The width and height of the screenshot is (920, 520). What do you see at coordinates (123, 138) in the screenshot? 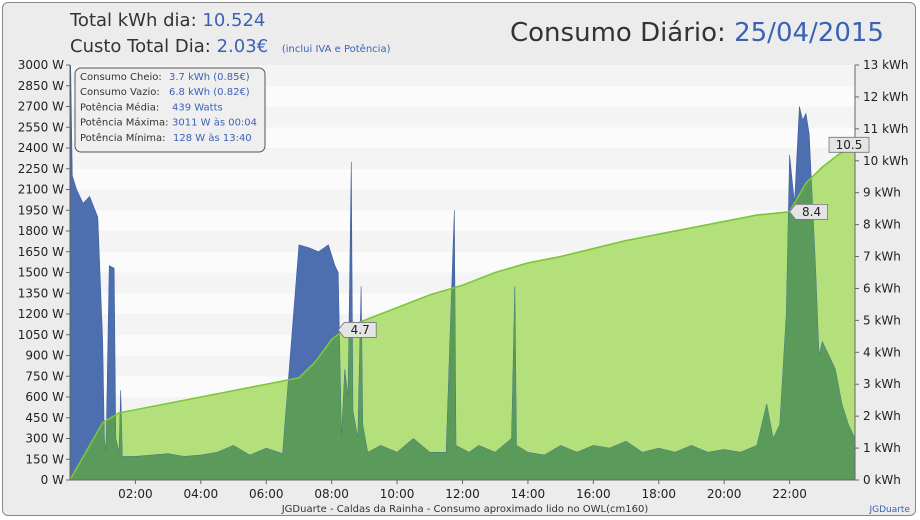
I see `info-label: Potência Mínima:` at bounding box center [123, 138].